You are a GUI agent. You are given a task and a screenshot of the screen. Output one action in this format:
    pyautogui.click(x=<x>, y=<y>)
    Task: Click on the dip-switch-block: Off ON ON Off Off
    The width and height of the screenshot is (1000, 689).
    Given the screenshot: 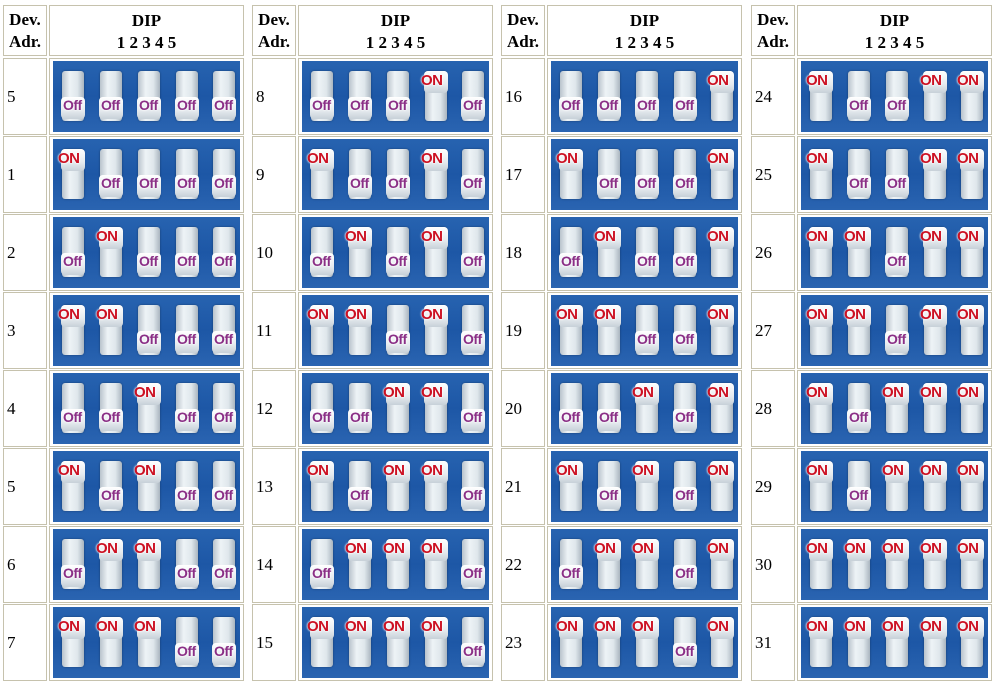 What is the action you would take?
    pyautogui.click(x=146, y=564)
    